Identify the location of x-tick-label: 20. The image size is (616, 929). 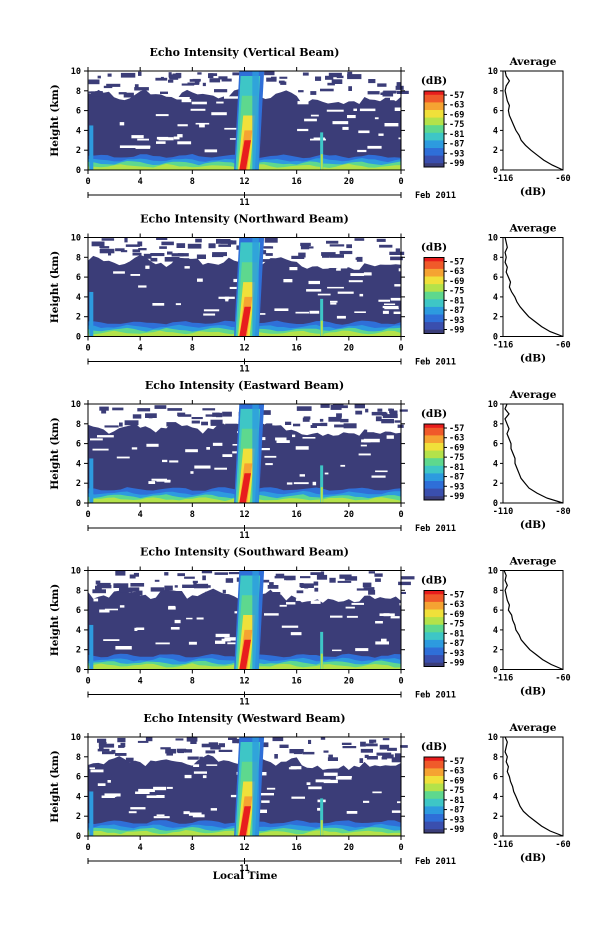
(349, 848).